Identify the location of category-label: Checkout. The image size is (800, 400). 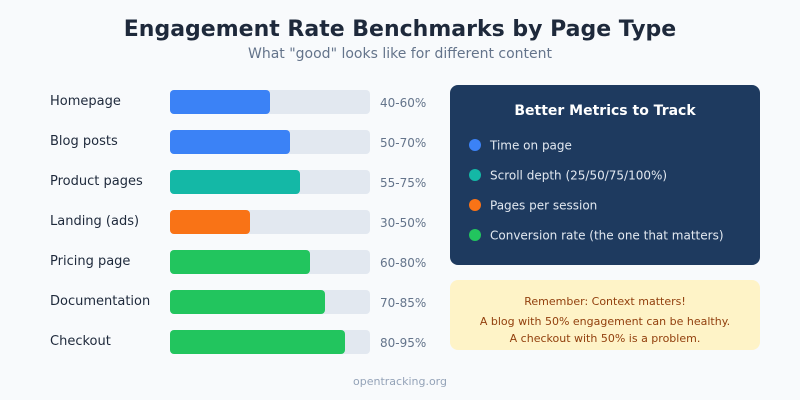
(80, 341).